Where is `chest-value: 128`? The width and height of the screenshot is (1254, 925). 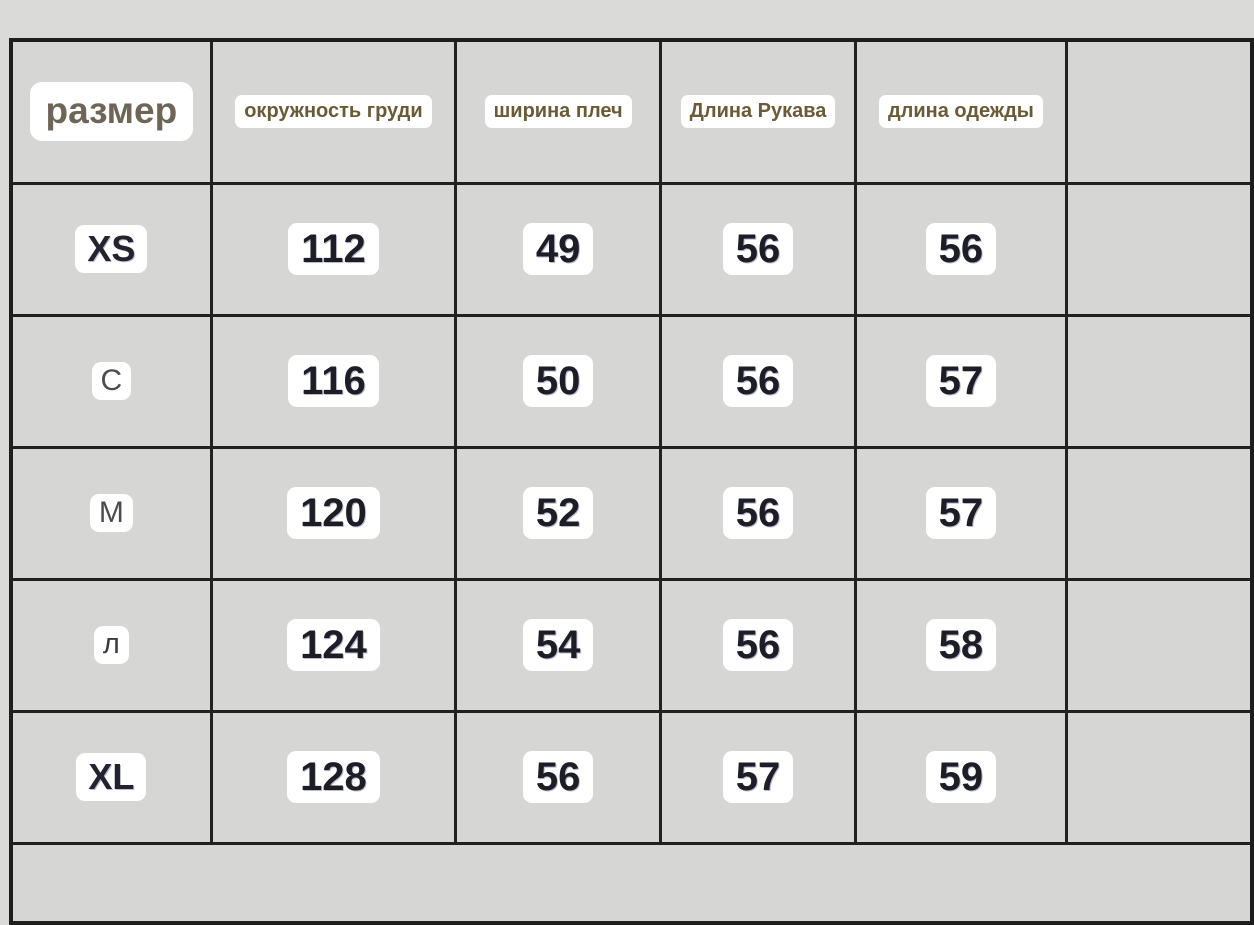 chest-value: 128 is located at coordinates (333, 777).